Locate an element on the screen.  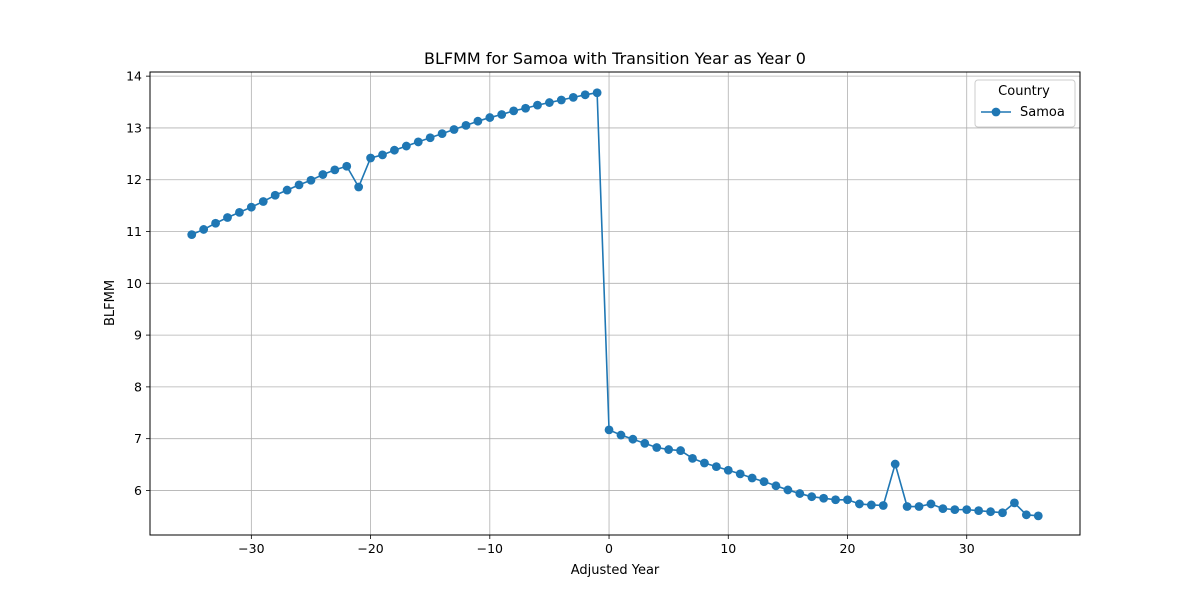
x-tick-label: −30 is located at coordinates (251, 548).